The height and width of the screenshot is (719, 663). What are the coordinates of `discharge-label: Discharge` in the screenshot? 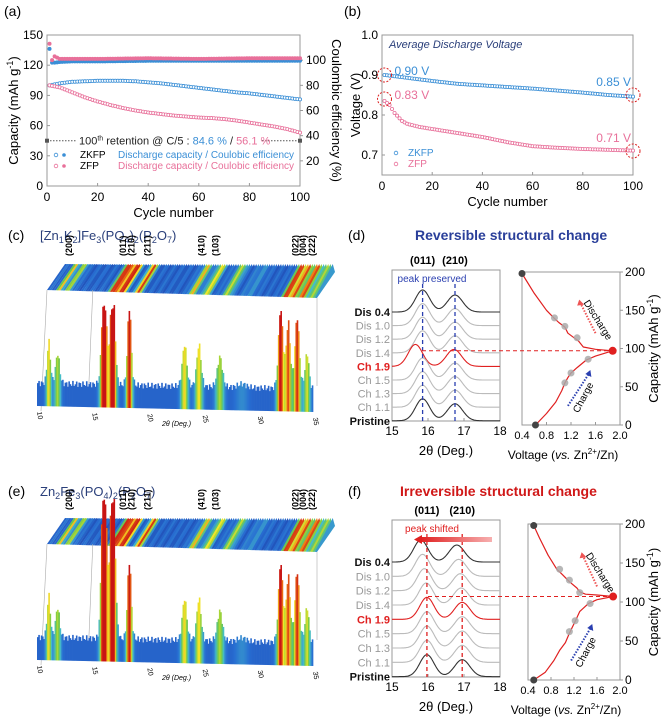 It's located at (599, 573).